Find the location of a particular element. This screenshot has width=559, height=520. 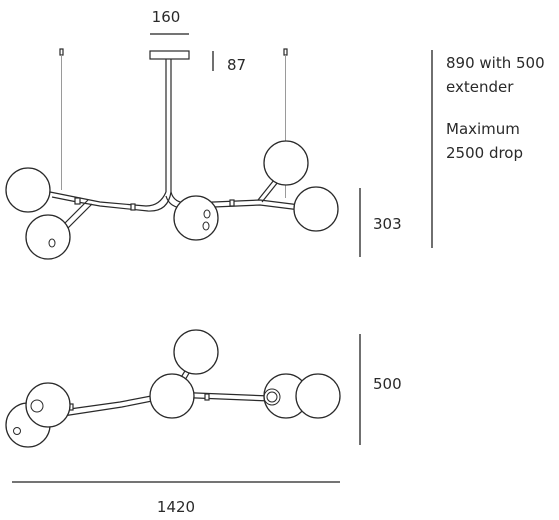

arm-left-upper is located at coordinates (108, 199).